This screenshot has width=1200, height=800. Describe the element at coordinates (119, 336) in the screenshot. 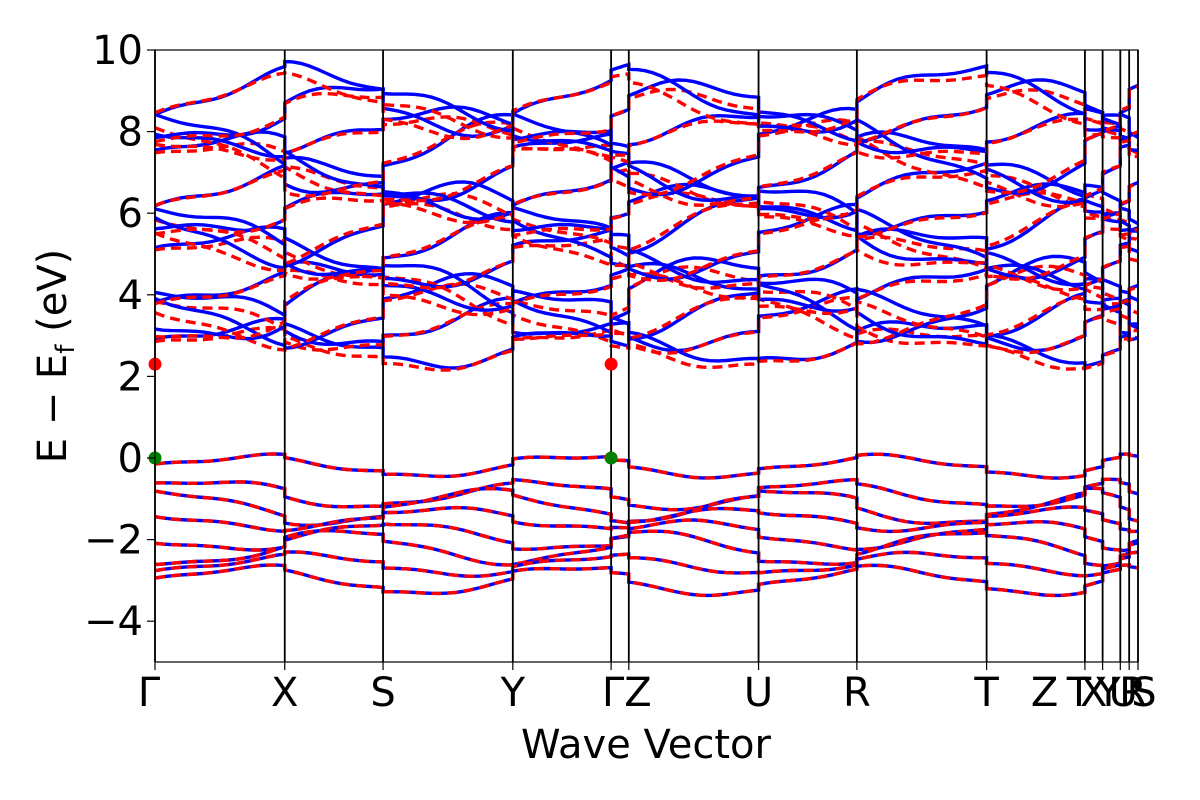

I see `y-axis: −4 −2 0 2 4 6 8 10` at that location.